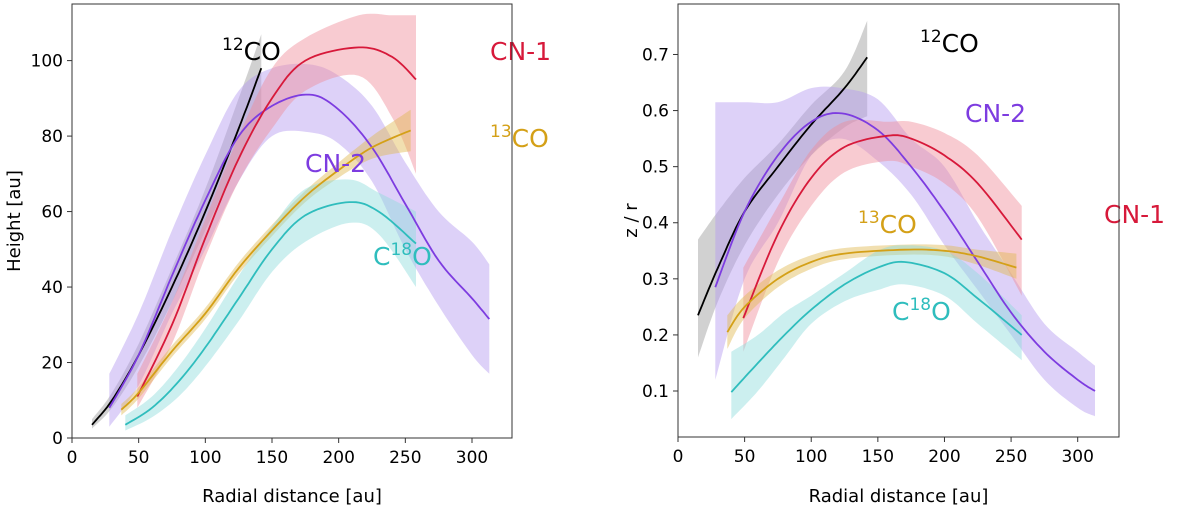  I want to click on y-tick-label: 0.2, so click(655, 336).